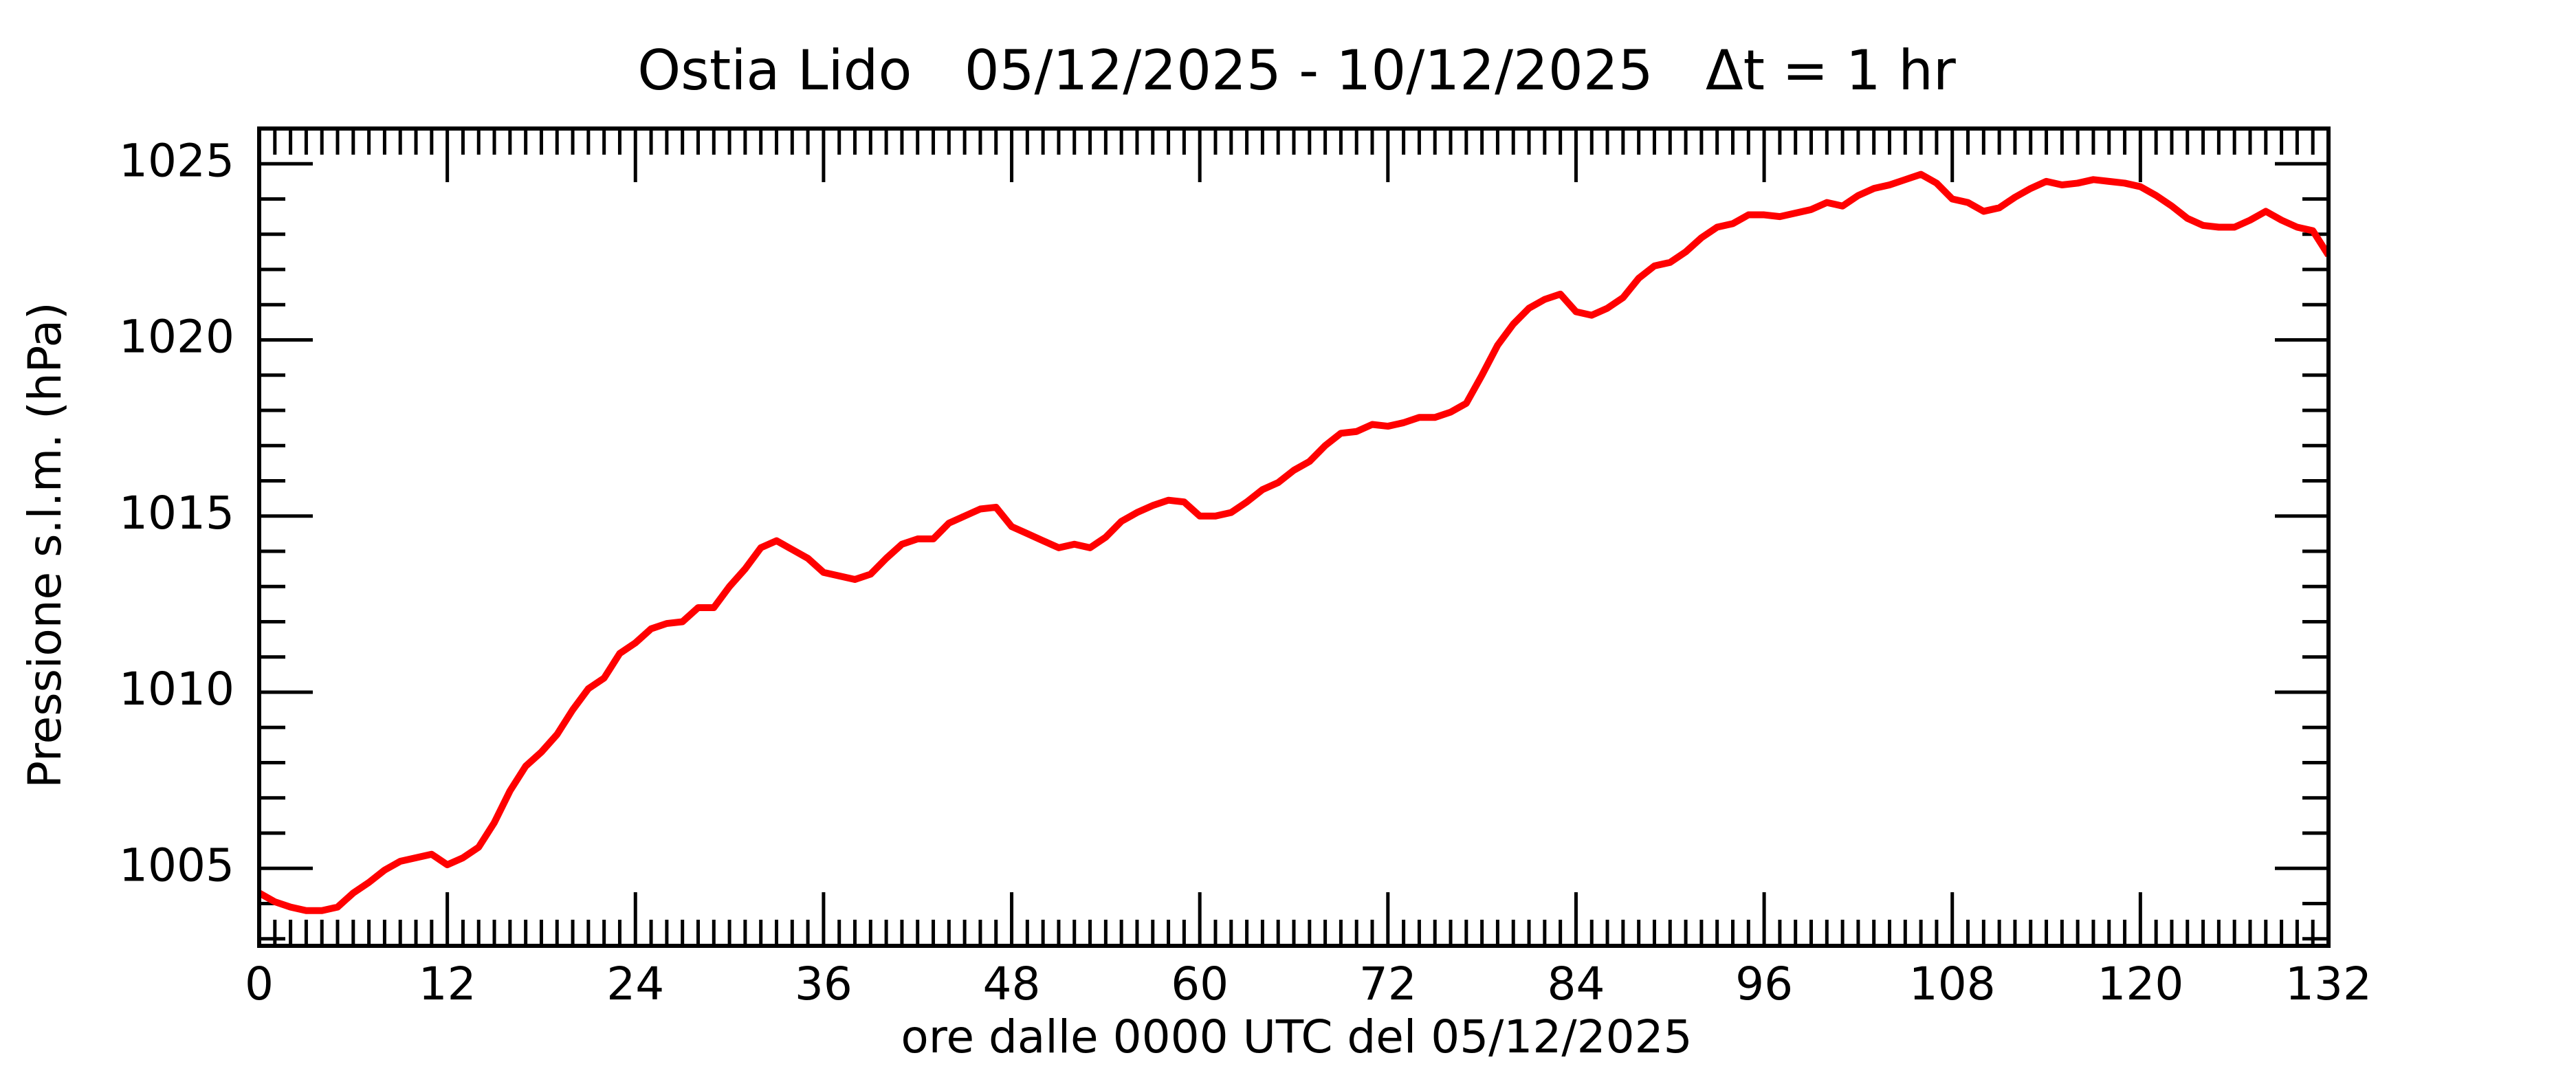  What do you see at coordinates (1200, 984) in the screenshot?
I see `x-tick-label: 60` at bounding box center [1200, 984].